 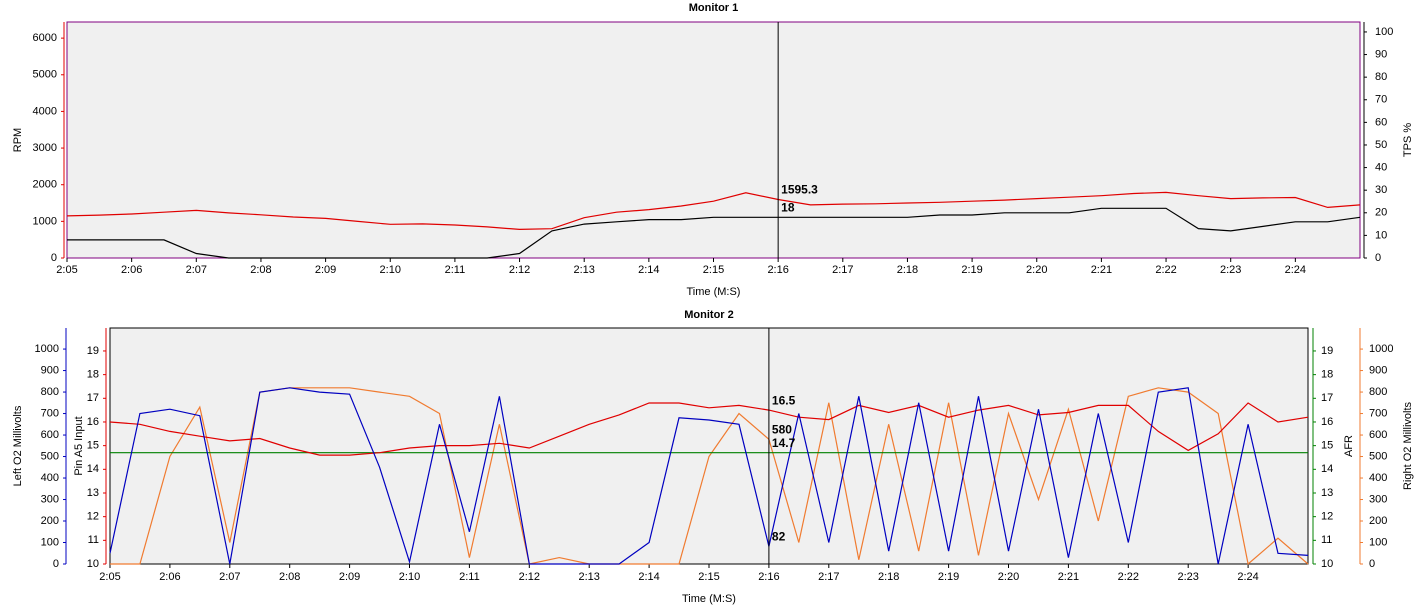 I want to click on y-tick-label: 17, so click(x=1327, y=398).